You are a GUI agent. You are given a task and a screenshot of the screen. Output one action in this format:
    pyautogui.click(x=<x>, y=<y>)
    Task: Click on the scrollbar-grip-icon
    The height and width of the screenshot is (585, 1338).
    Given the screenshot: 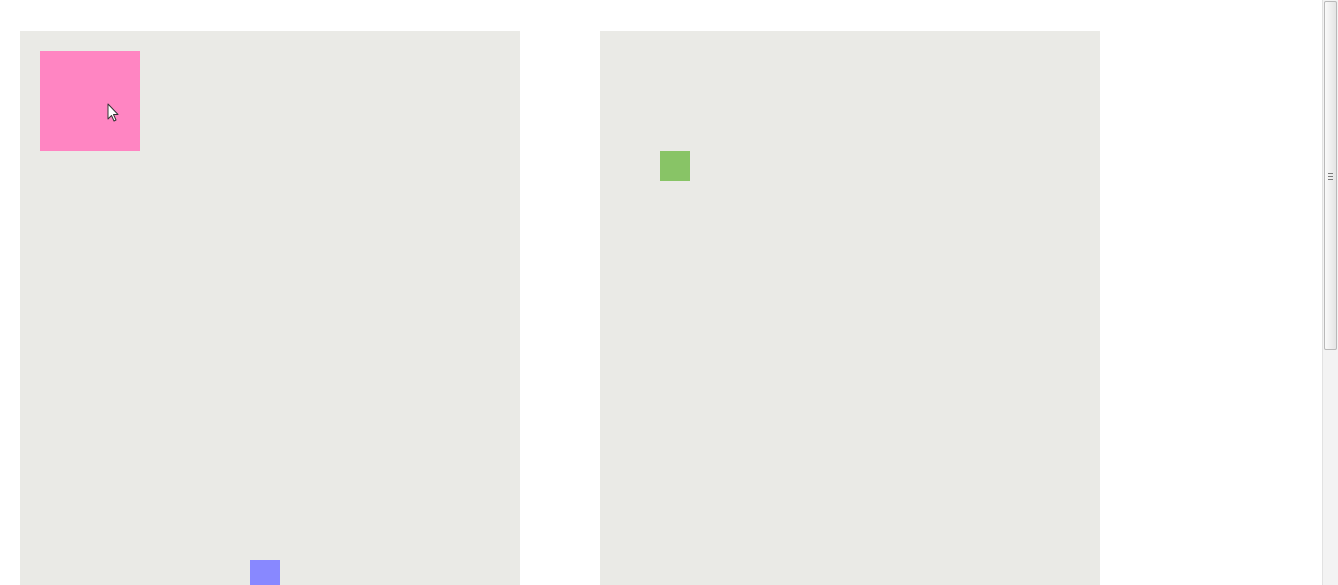 What is the action you would take?
    pyautogui.click(x=1330, y=176)
    